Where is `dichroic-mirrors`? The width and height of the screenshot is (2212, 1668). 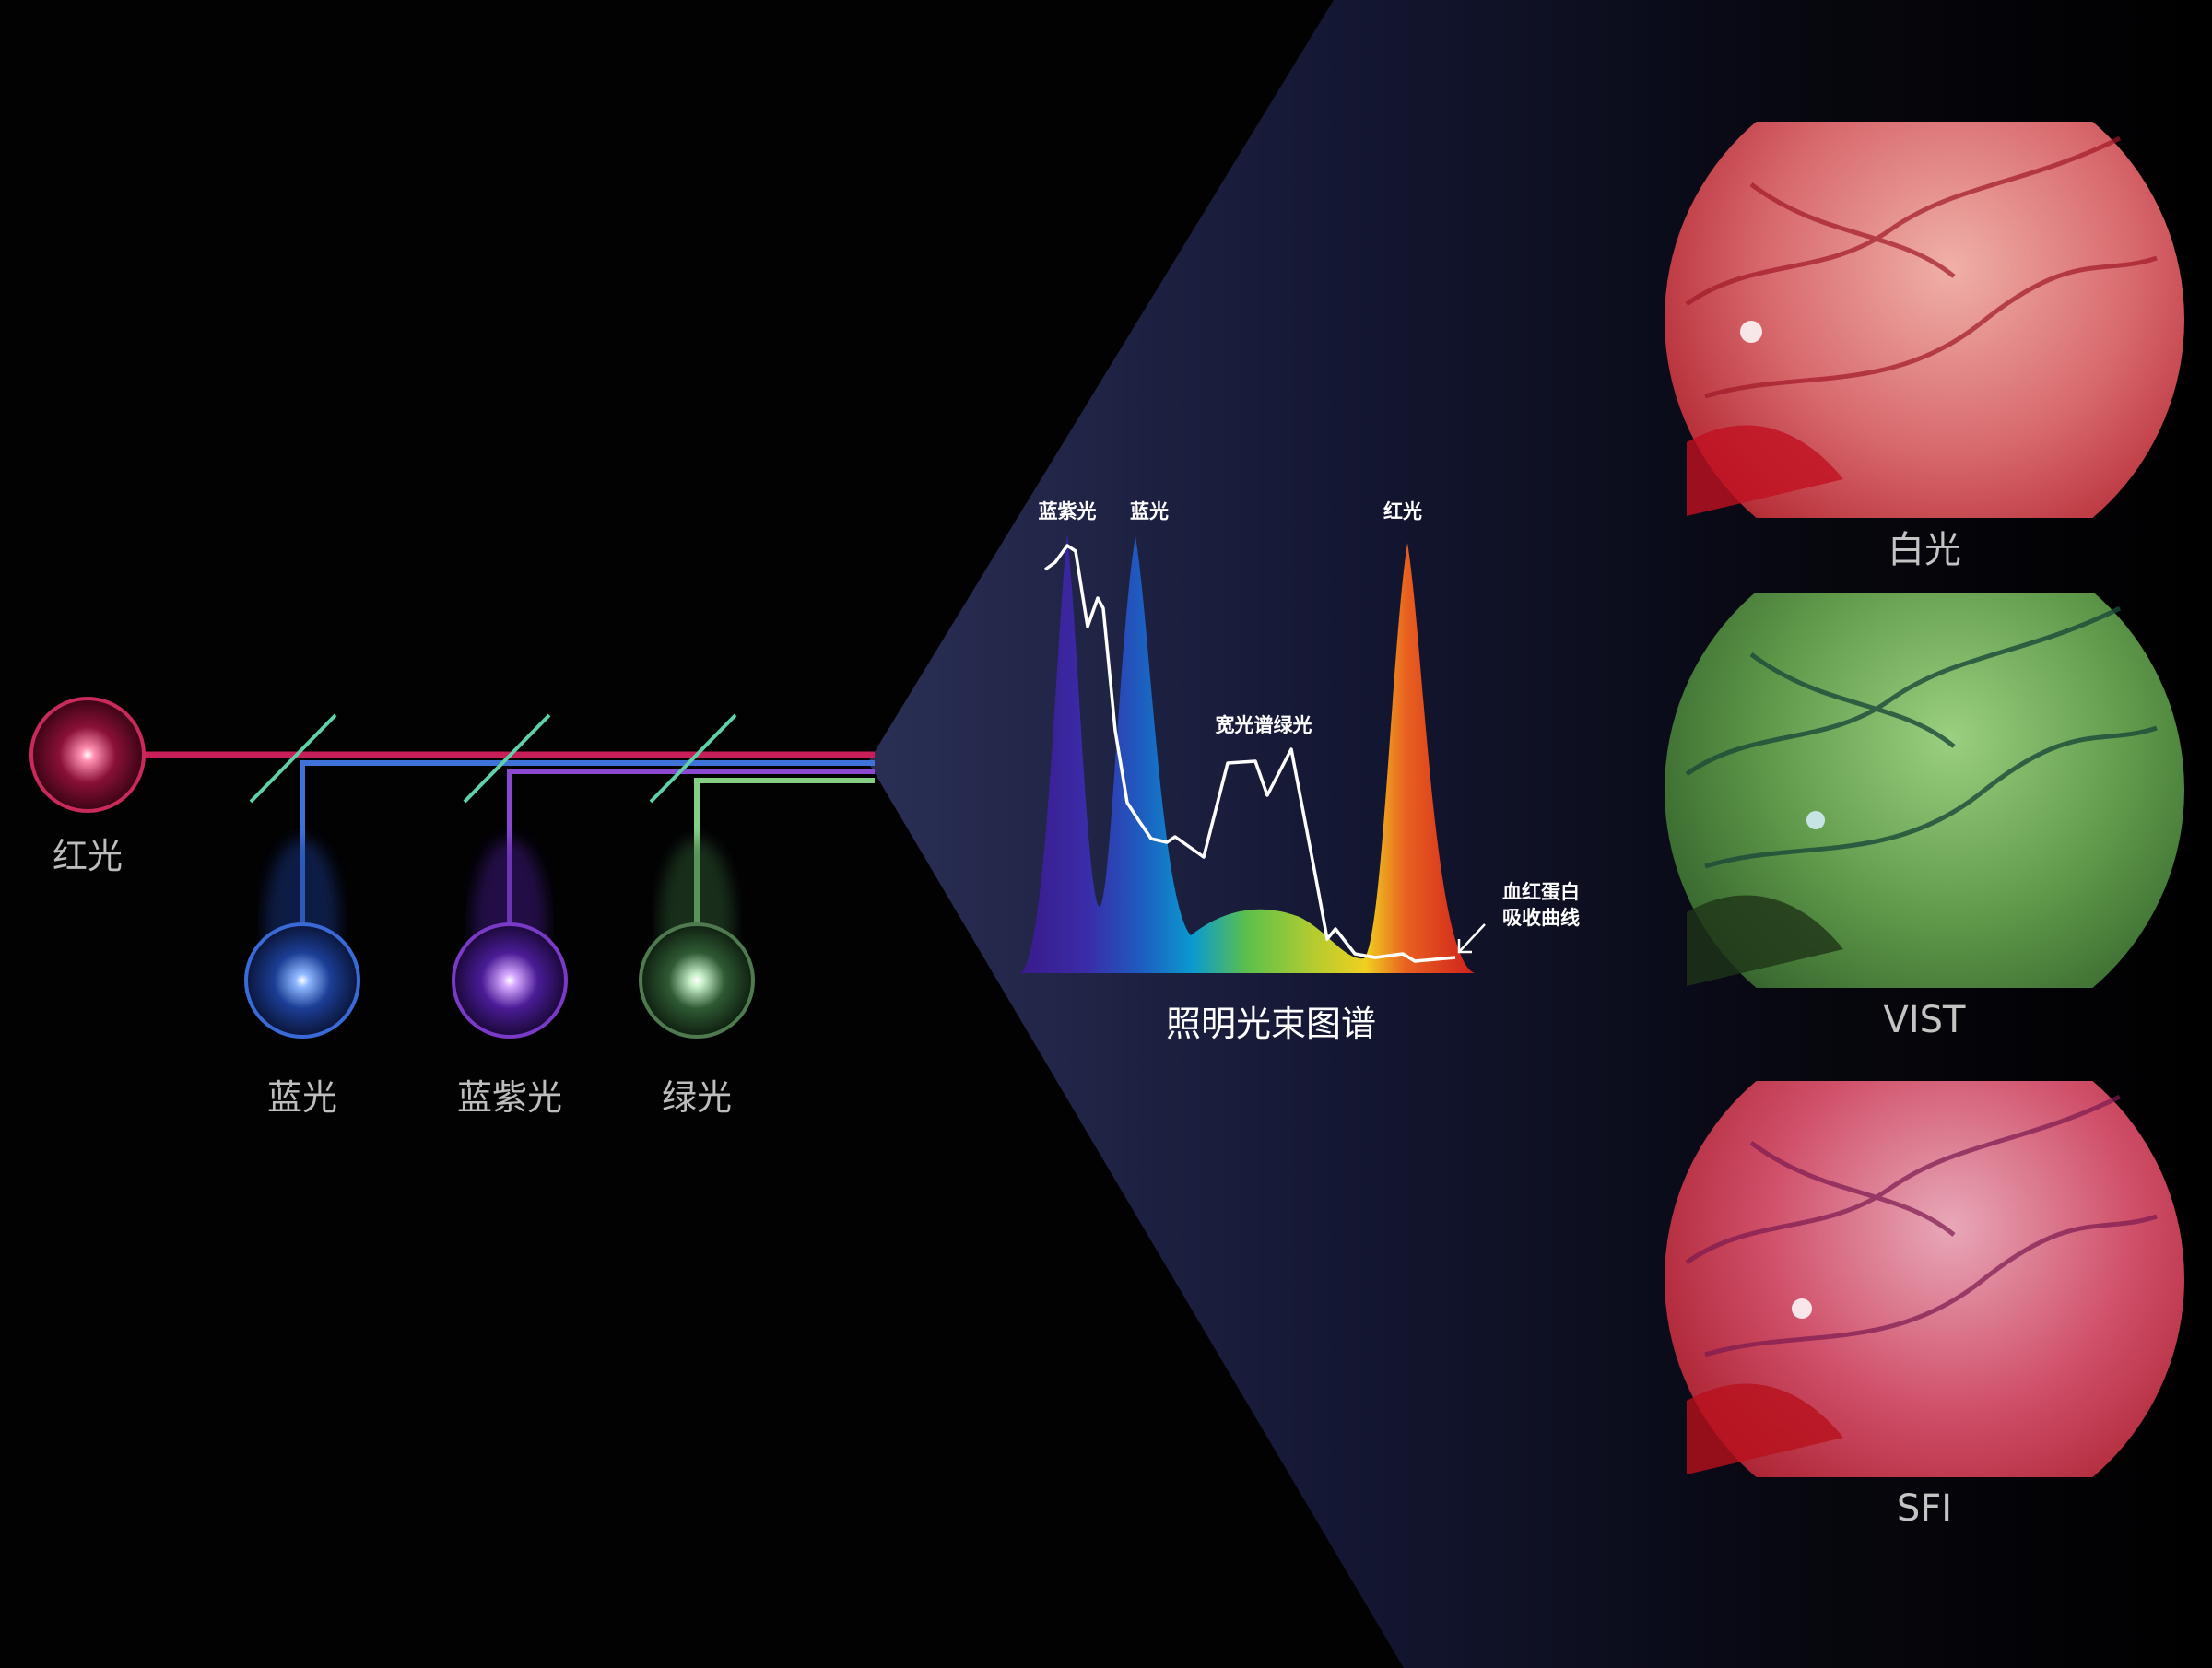 dichroic-mirrors is located at coordinates (493, 758).